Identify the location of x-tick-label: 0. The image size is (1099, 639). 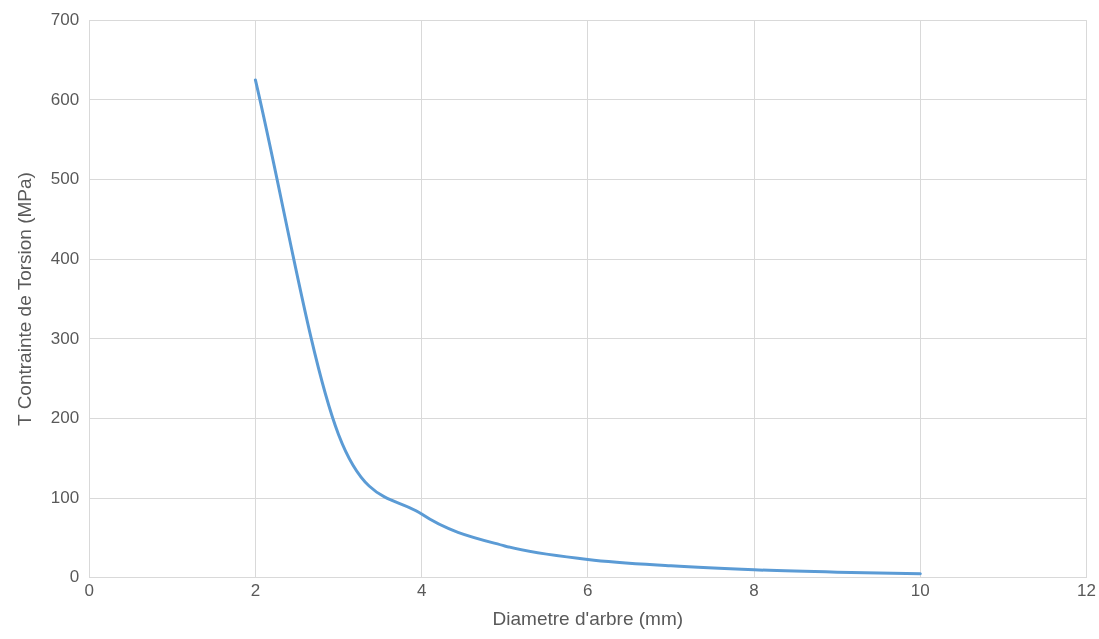
(89, 590).